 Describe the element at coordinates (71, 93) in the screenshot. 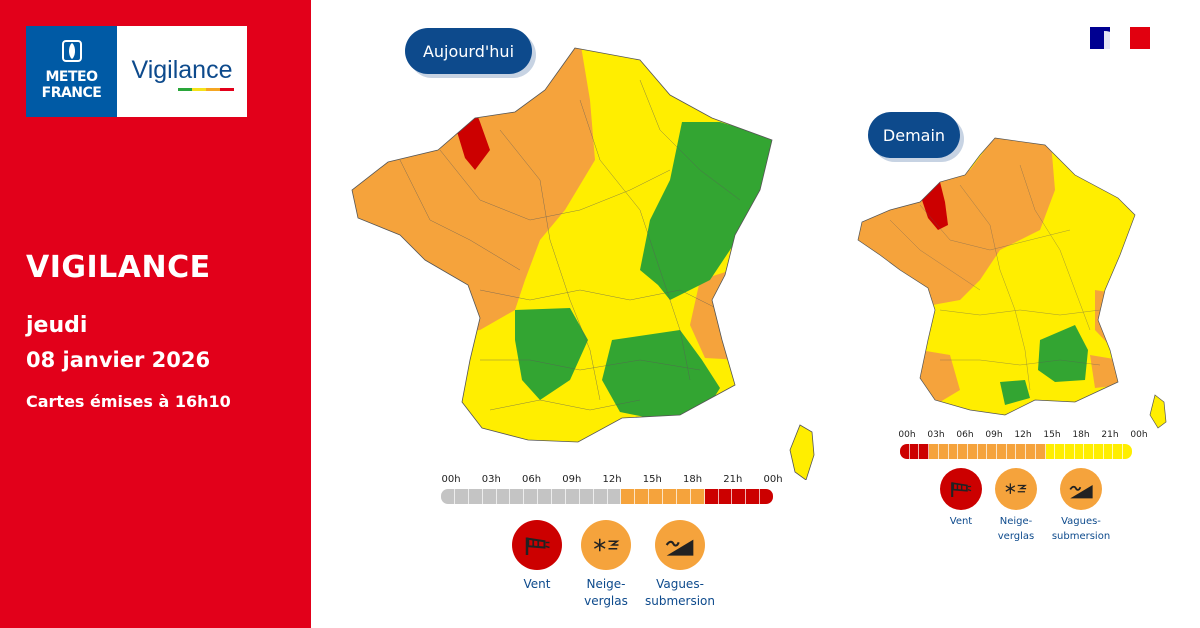

I see `meteo-france-line2: FRANCE` at that location.